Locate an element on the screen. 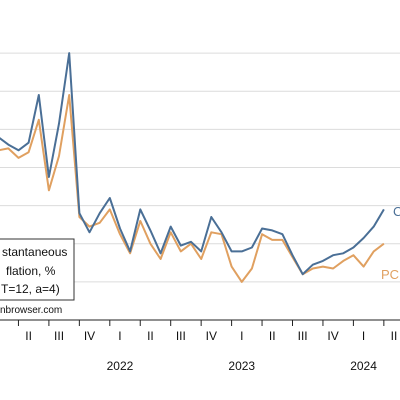  series-label-c: C is located at coordinates (396, 211).